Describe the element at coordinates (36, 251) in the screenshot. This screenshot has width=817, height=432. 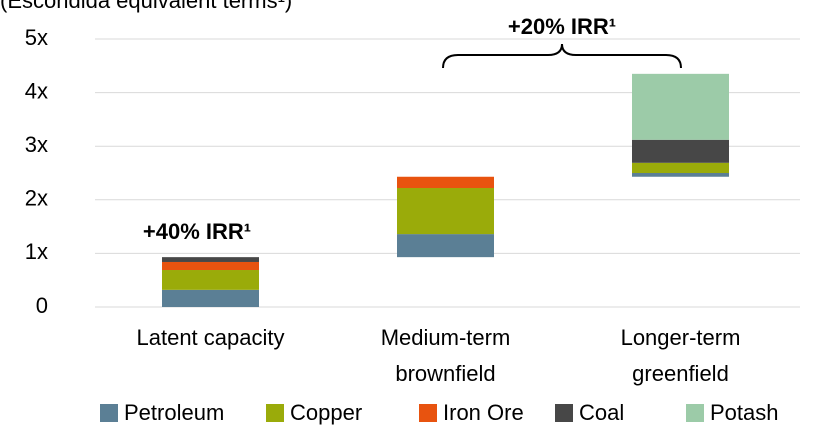
I see `y-tick-label: 1x` at that location.